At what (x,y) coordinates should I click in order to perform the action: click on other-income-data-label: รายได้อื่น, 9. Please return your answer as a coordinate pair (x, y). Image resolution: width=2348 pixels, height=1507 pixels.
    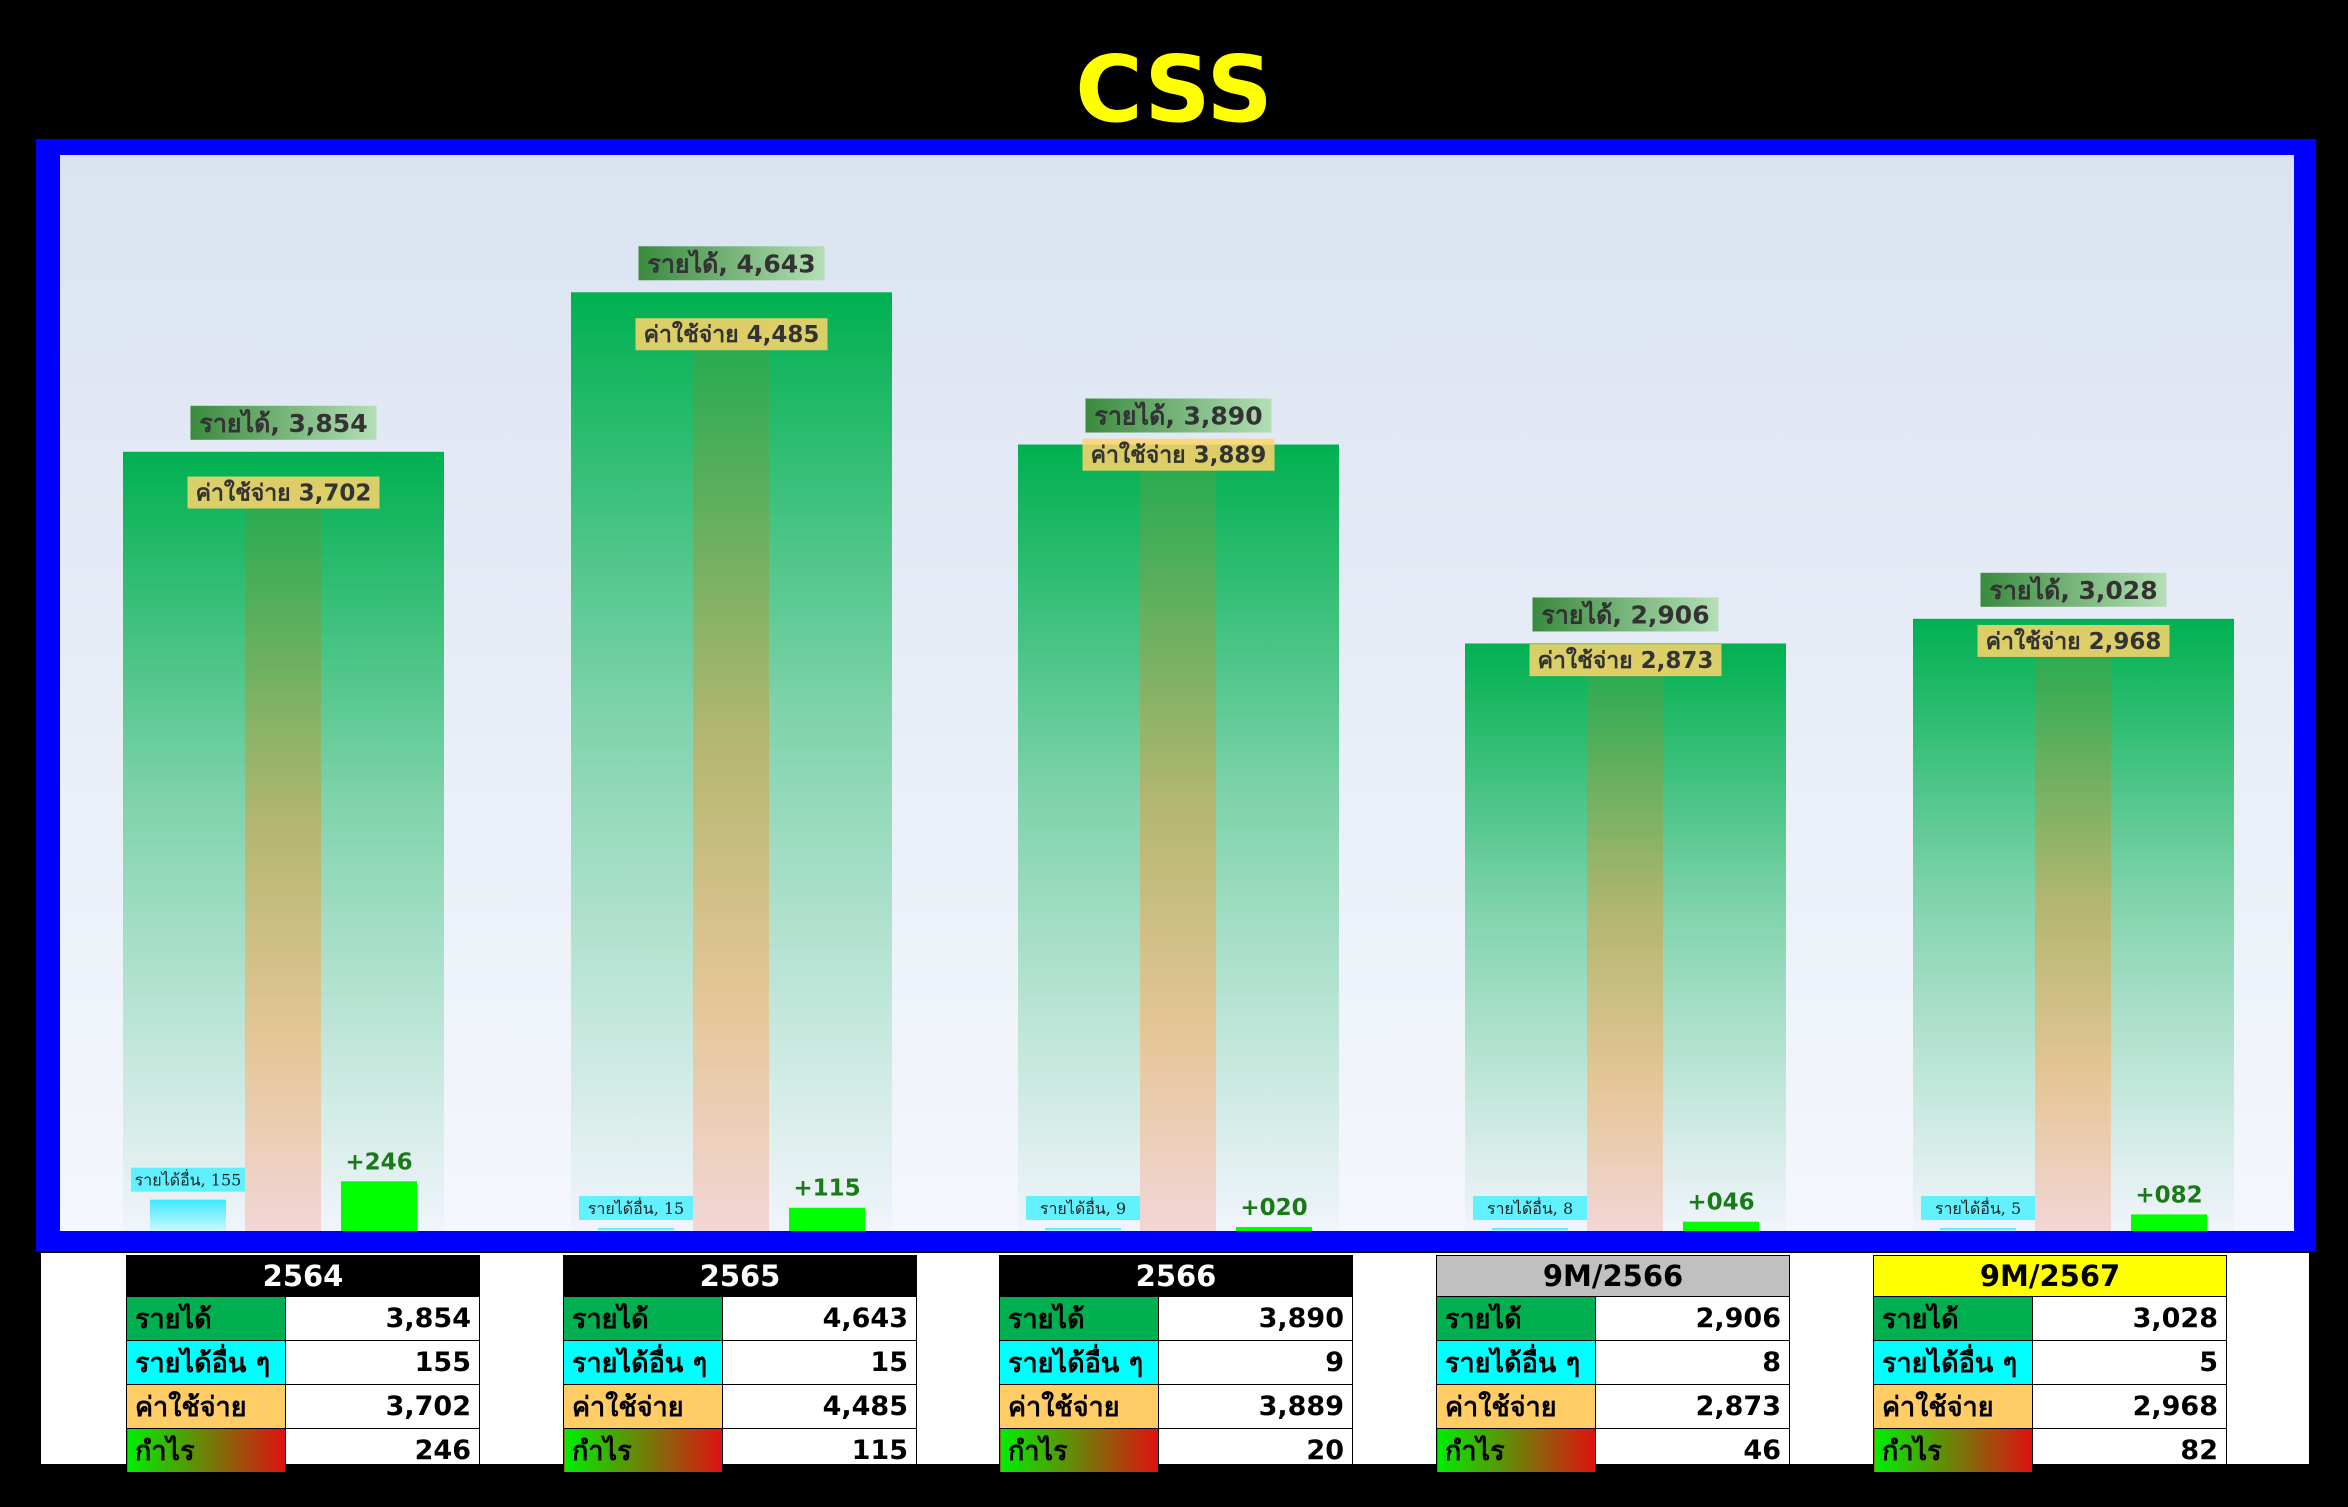
    Looking at the image, I should click on (1083, 1207).